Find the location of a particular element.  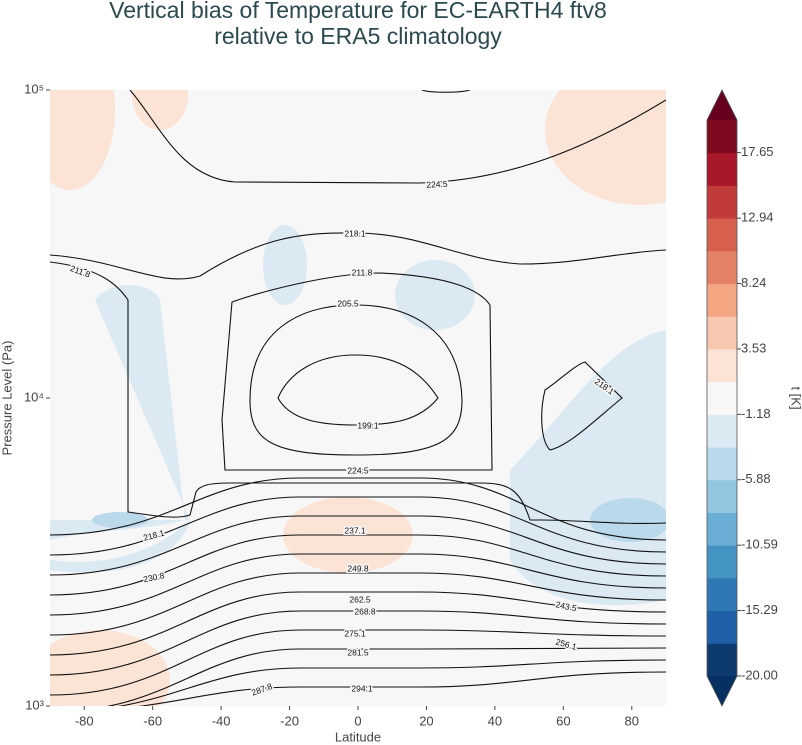

y-tick-label: 10⁵ is located at coordinates (34, 88).